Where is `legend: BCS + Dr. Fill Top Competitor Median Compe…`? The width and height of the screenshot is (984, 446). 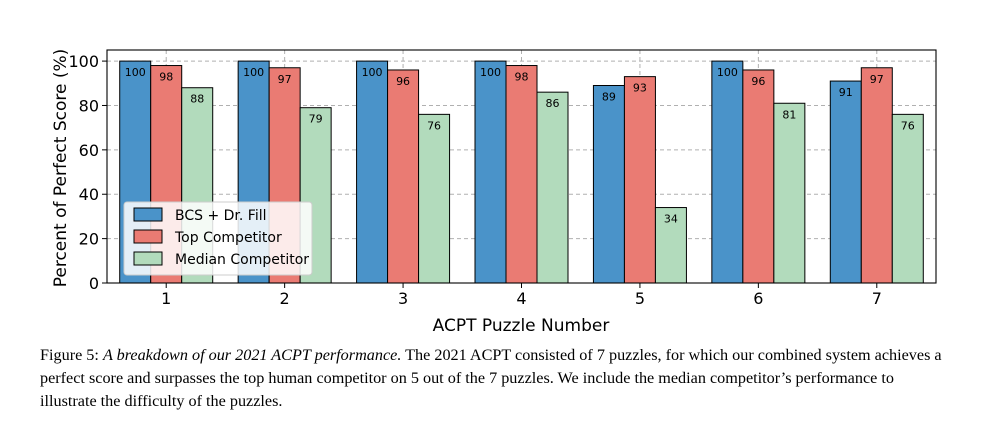
legend: BCS + Dr. Fill Top Competitor Median Compe… is located at coordinates (218, 238).